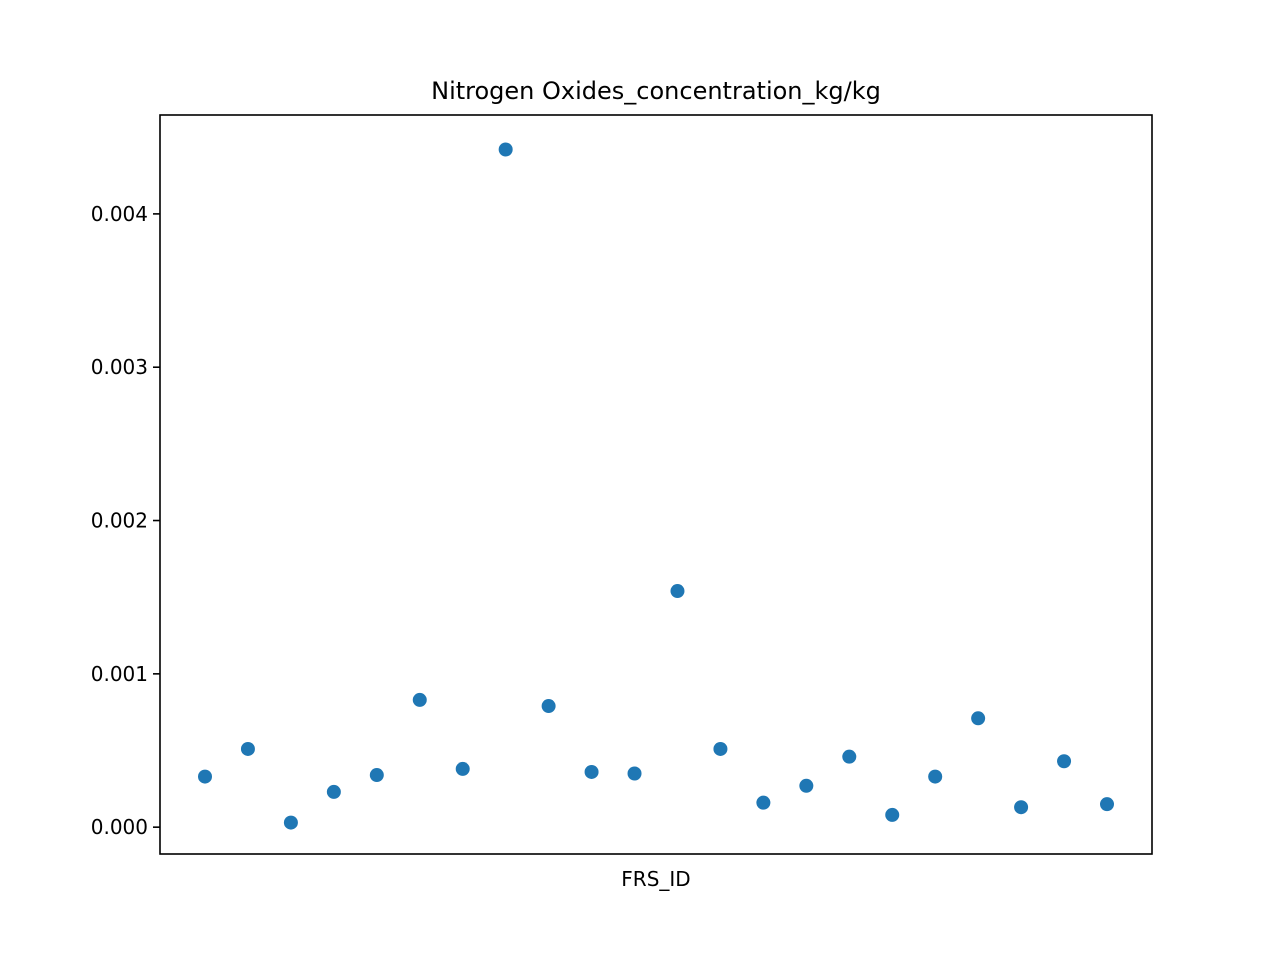  Describe the element at coordinates (119, 214) in the screenshot. I see `y-tick-label: 0.004` at that location.